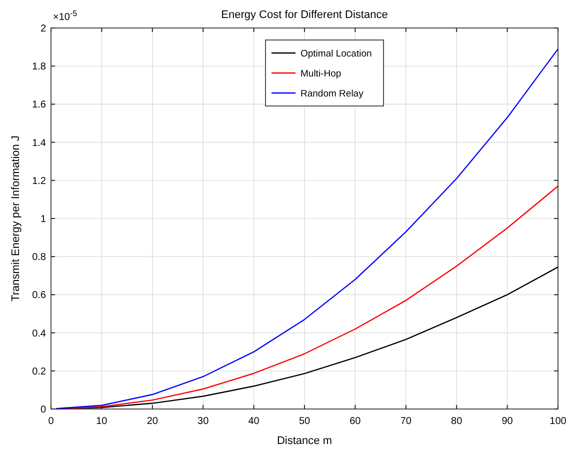  I want to click on y-tick-label: 1.2, so click(39, 181).